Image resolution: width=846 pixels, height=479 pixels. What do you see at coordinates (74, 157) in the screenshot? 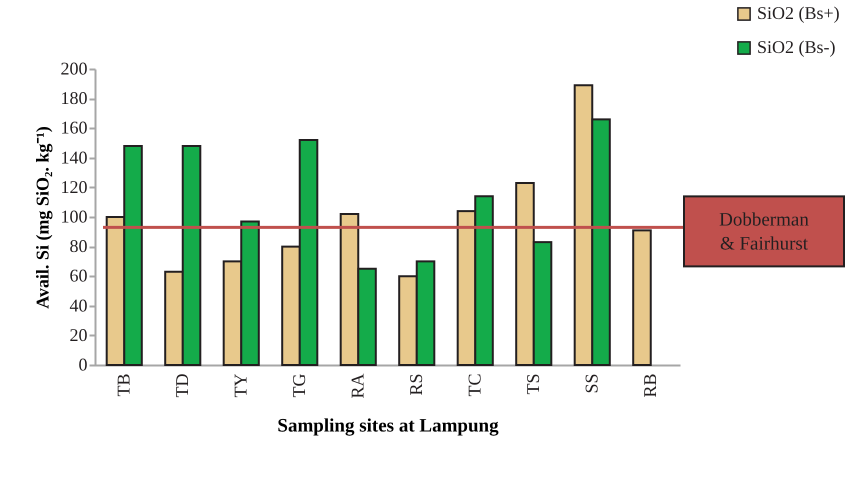
I see `y-tick-label: 140` at bounding box center [74, 157].